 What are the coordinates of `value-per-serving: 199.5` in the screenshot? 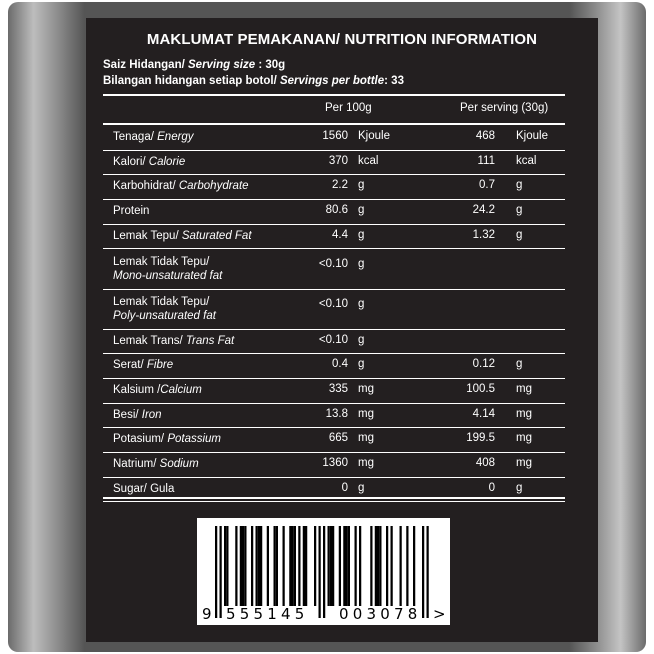 It's located at (480, 438).